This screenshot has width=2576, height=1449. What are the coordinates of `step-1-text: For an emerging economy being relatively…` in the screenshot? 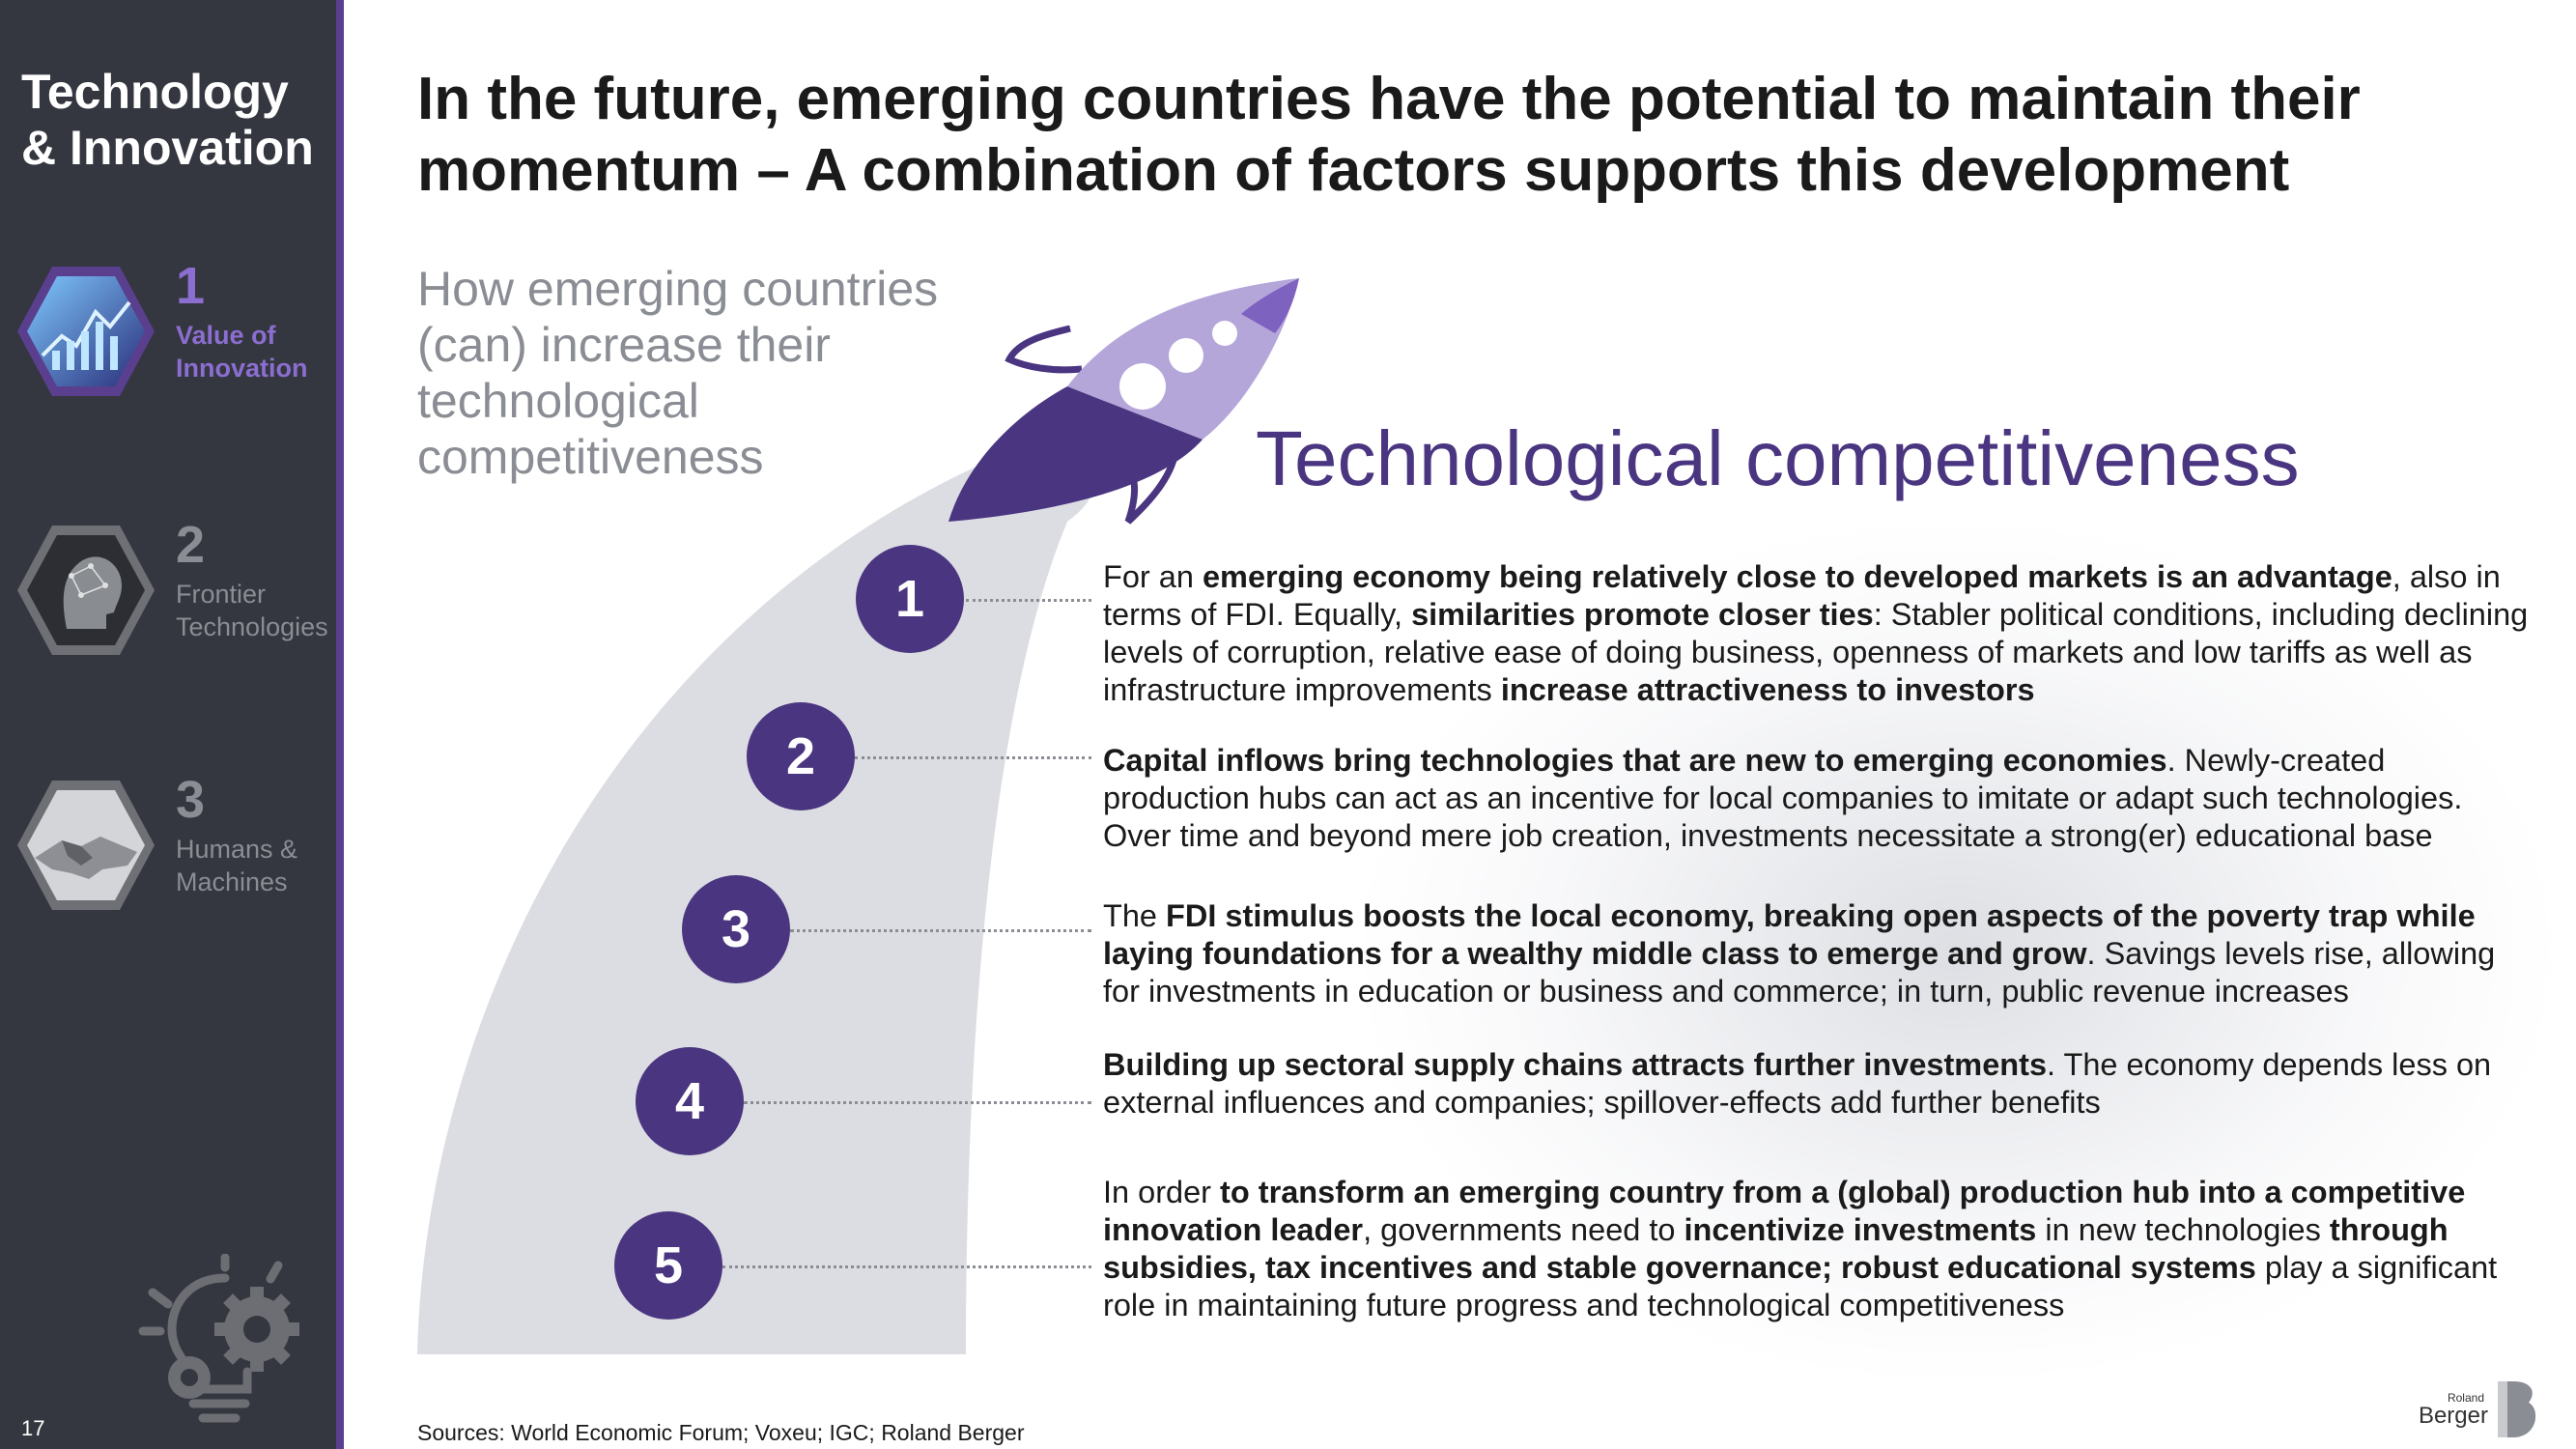 It's located at (1818, 633).